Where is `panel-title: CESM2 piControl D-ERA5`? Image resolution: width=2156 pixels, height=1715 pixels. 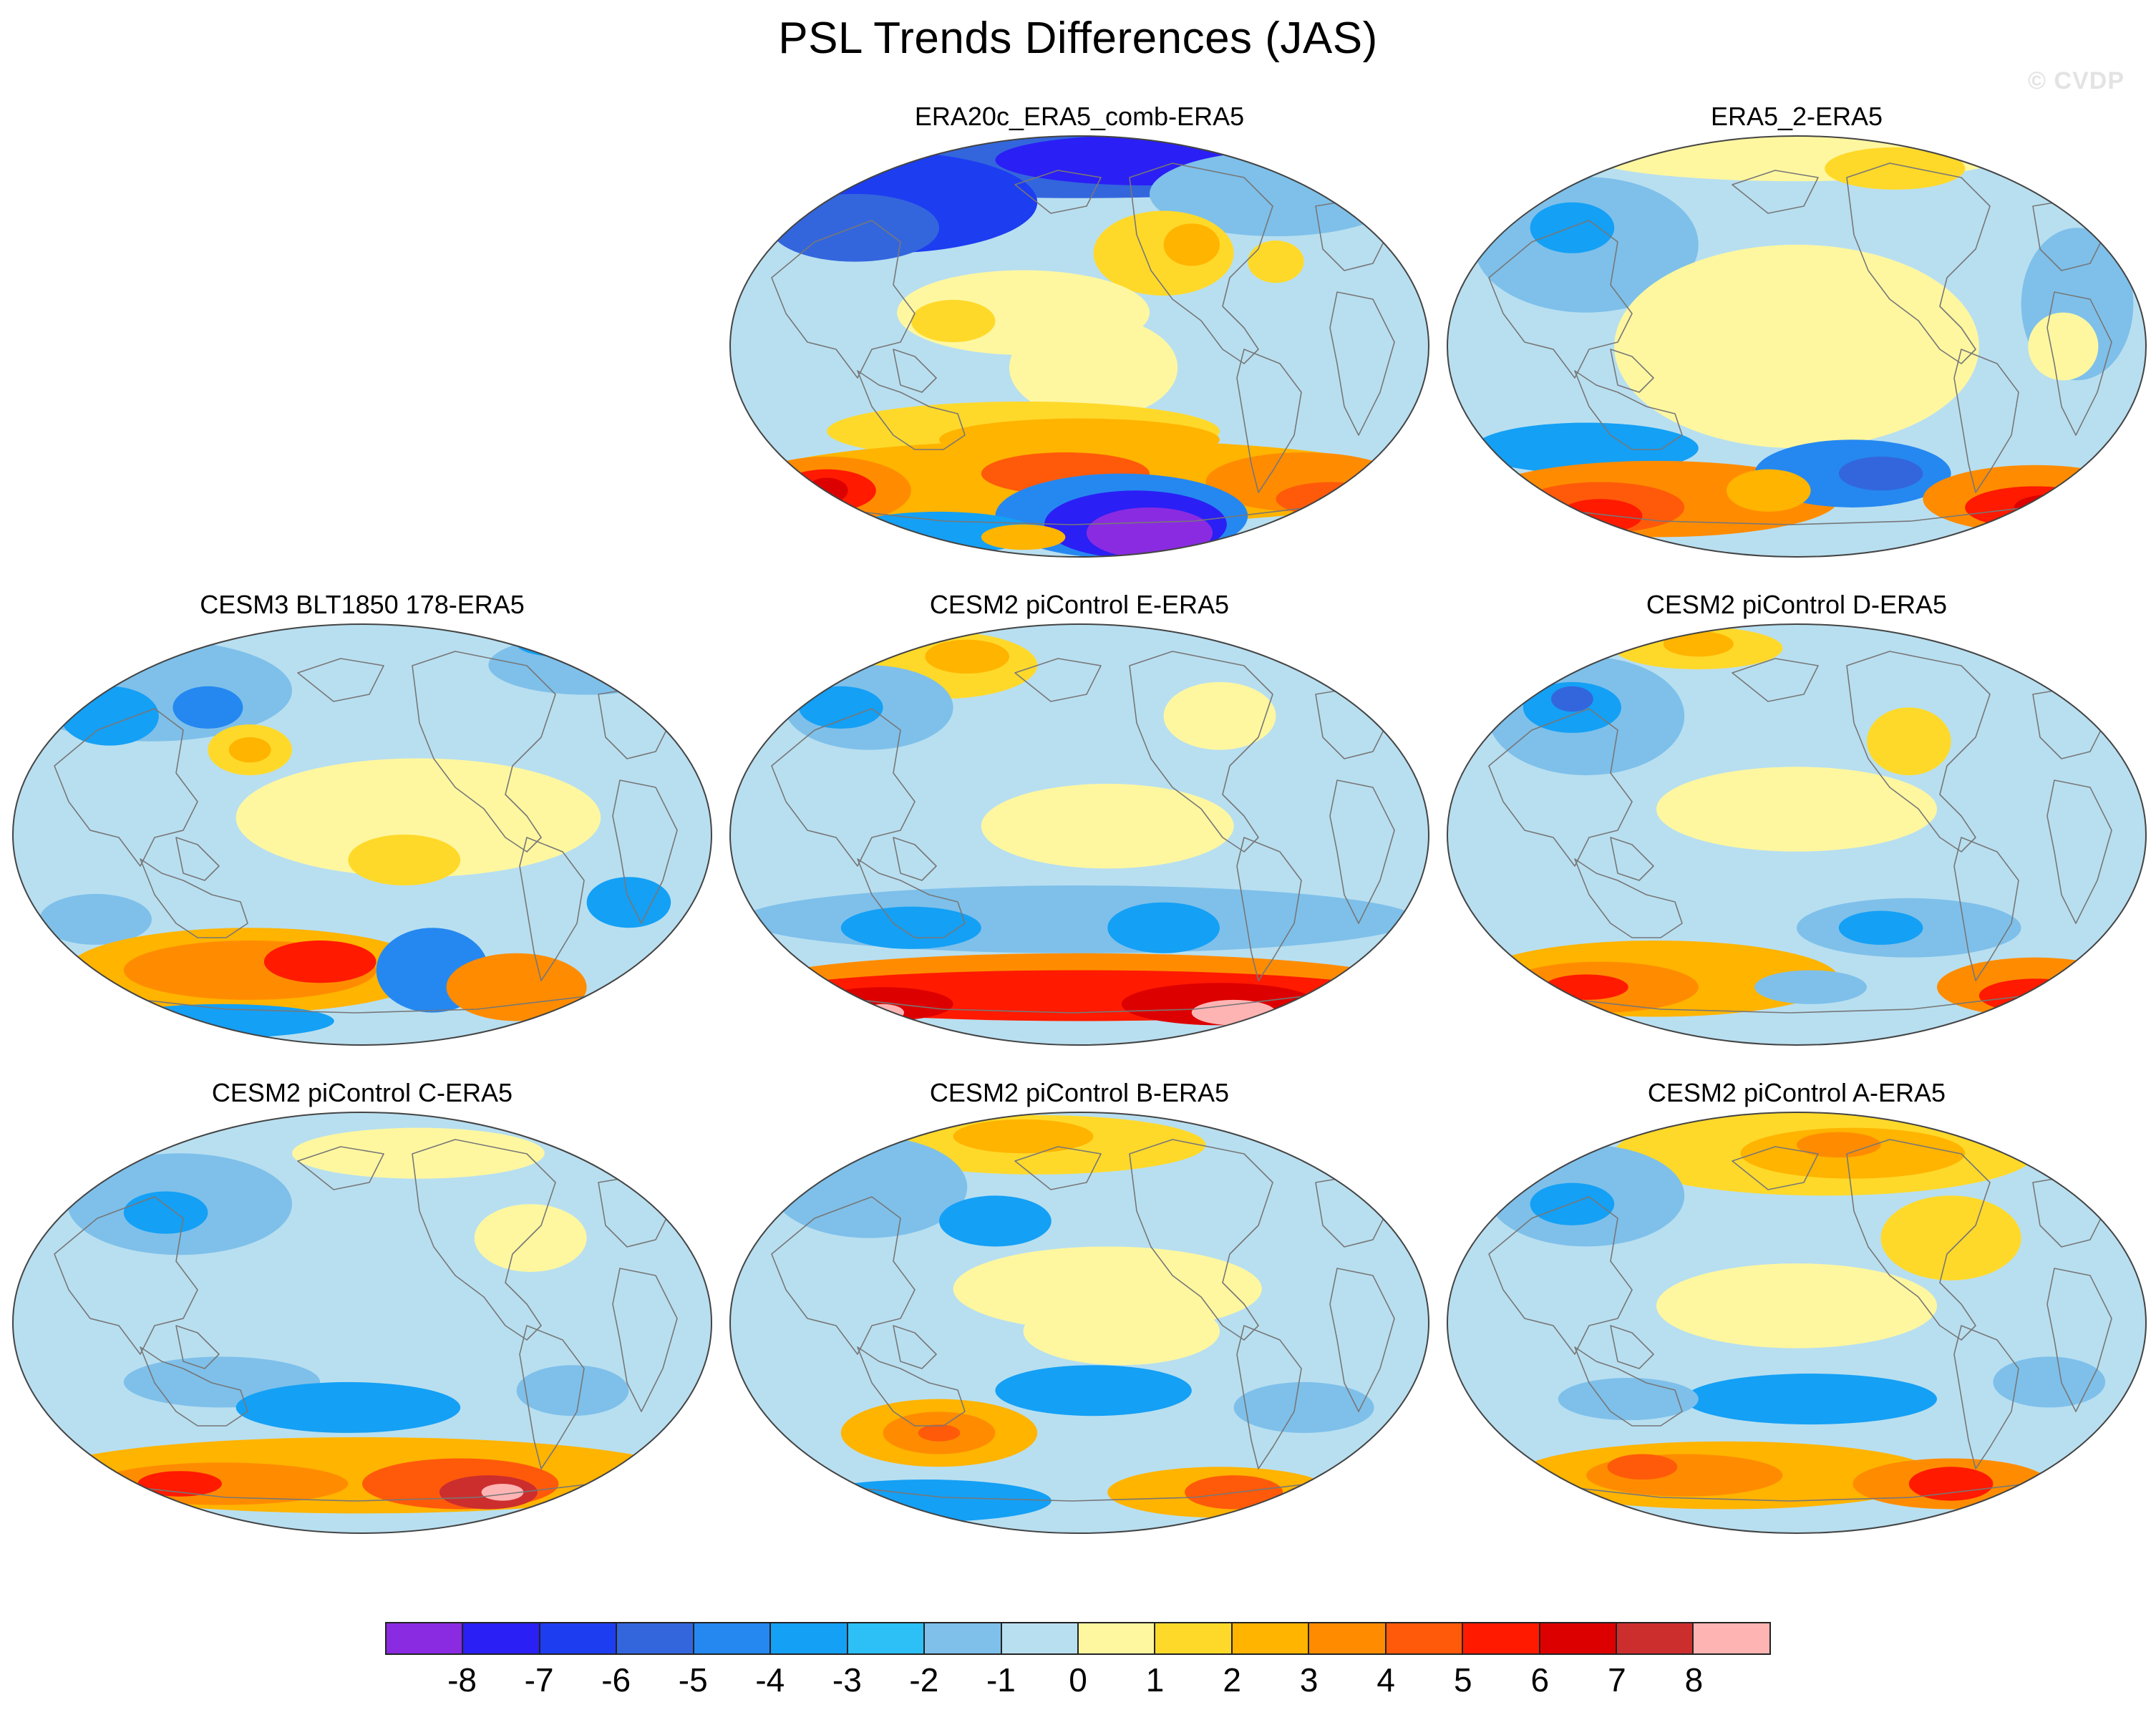
panel-title: CESM2 piControl D-ERA5 is located at coordinates (1797, 605).